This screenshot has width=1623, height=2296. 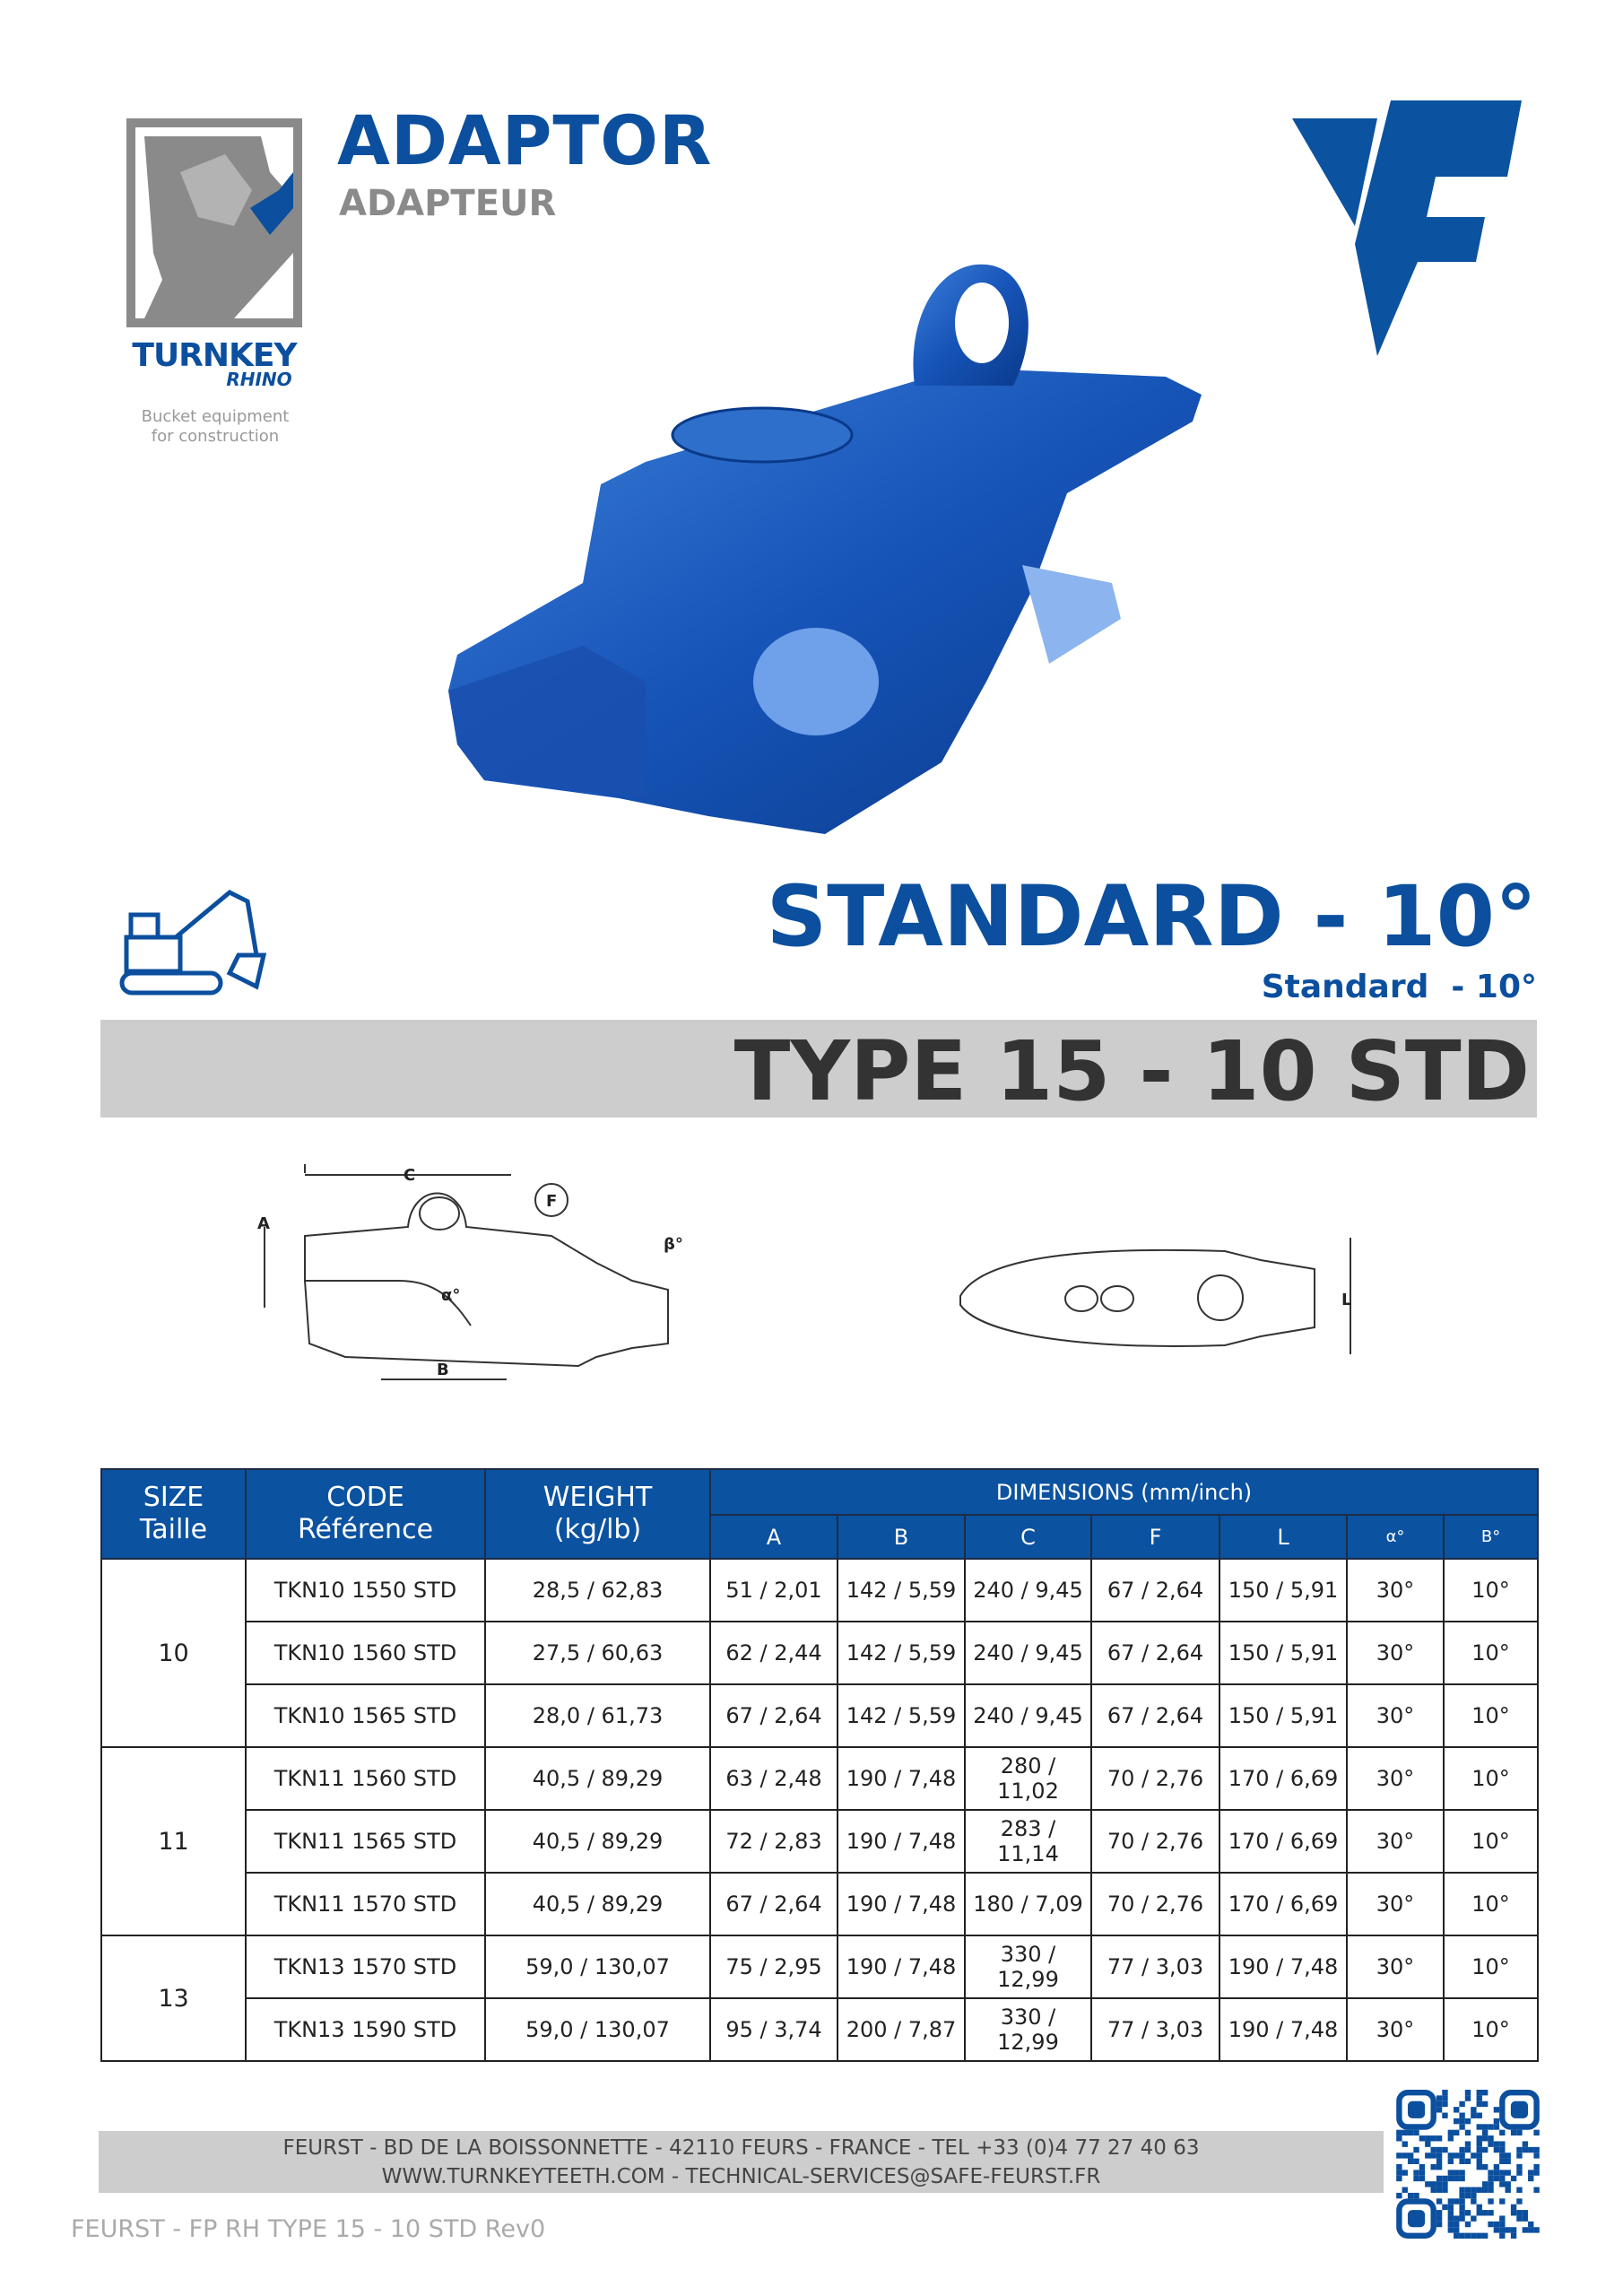 What do you see at coordinates (525, 140) in the screenshot?
I see `page-title: ADAPTOR` at bounding box center [525, 140].